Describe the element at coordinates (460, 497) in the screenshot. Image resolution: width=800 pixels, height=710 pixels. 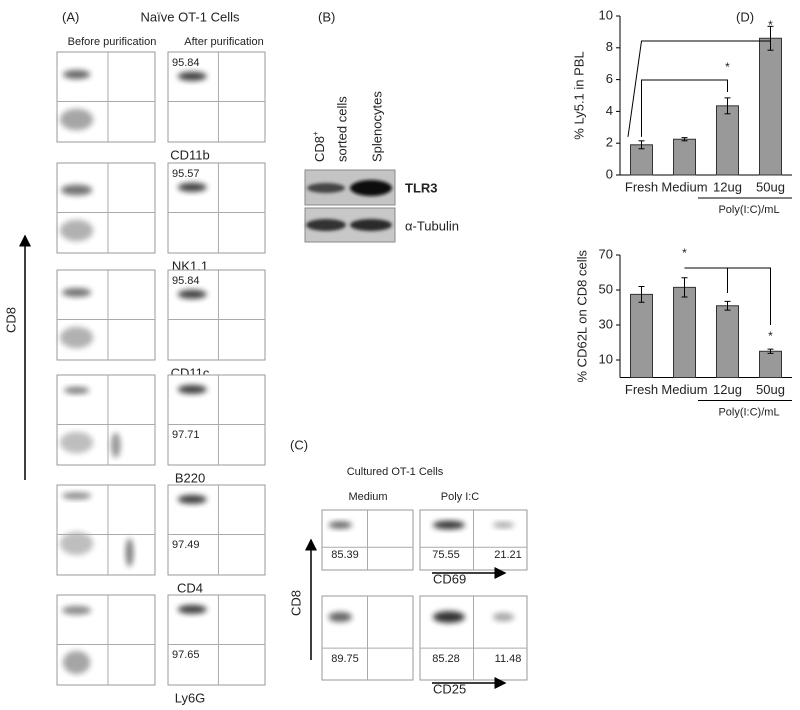
I see `column-header: Poly I:C` at that location.